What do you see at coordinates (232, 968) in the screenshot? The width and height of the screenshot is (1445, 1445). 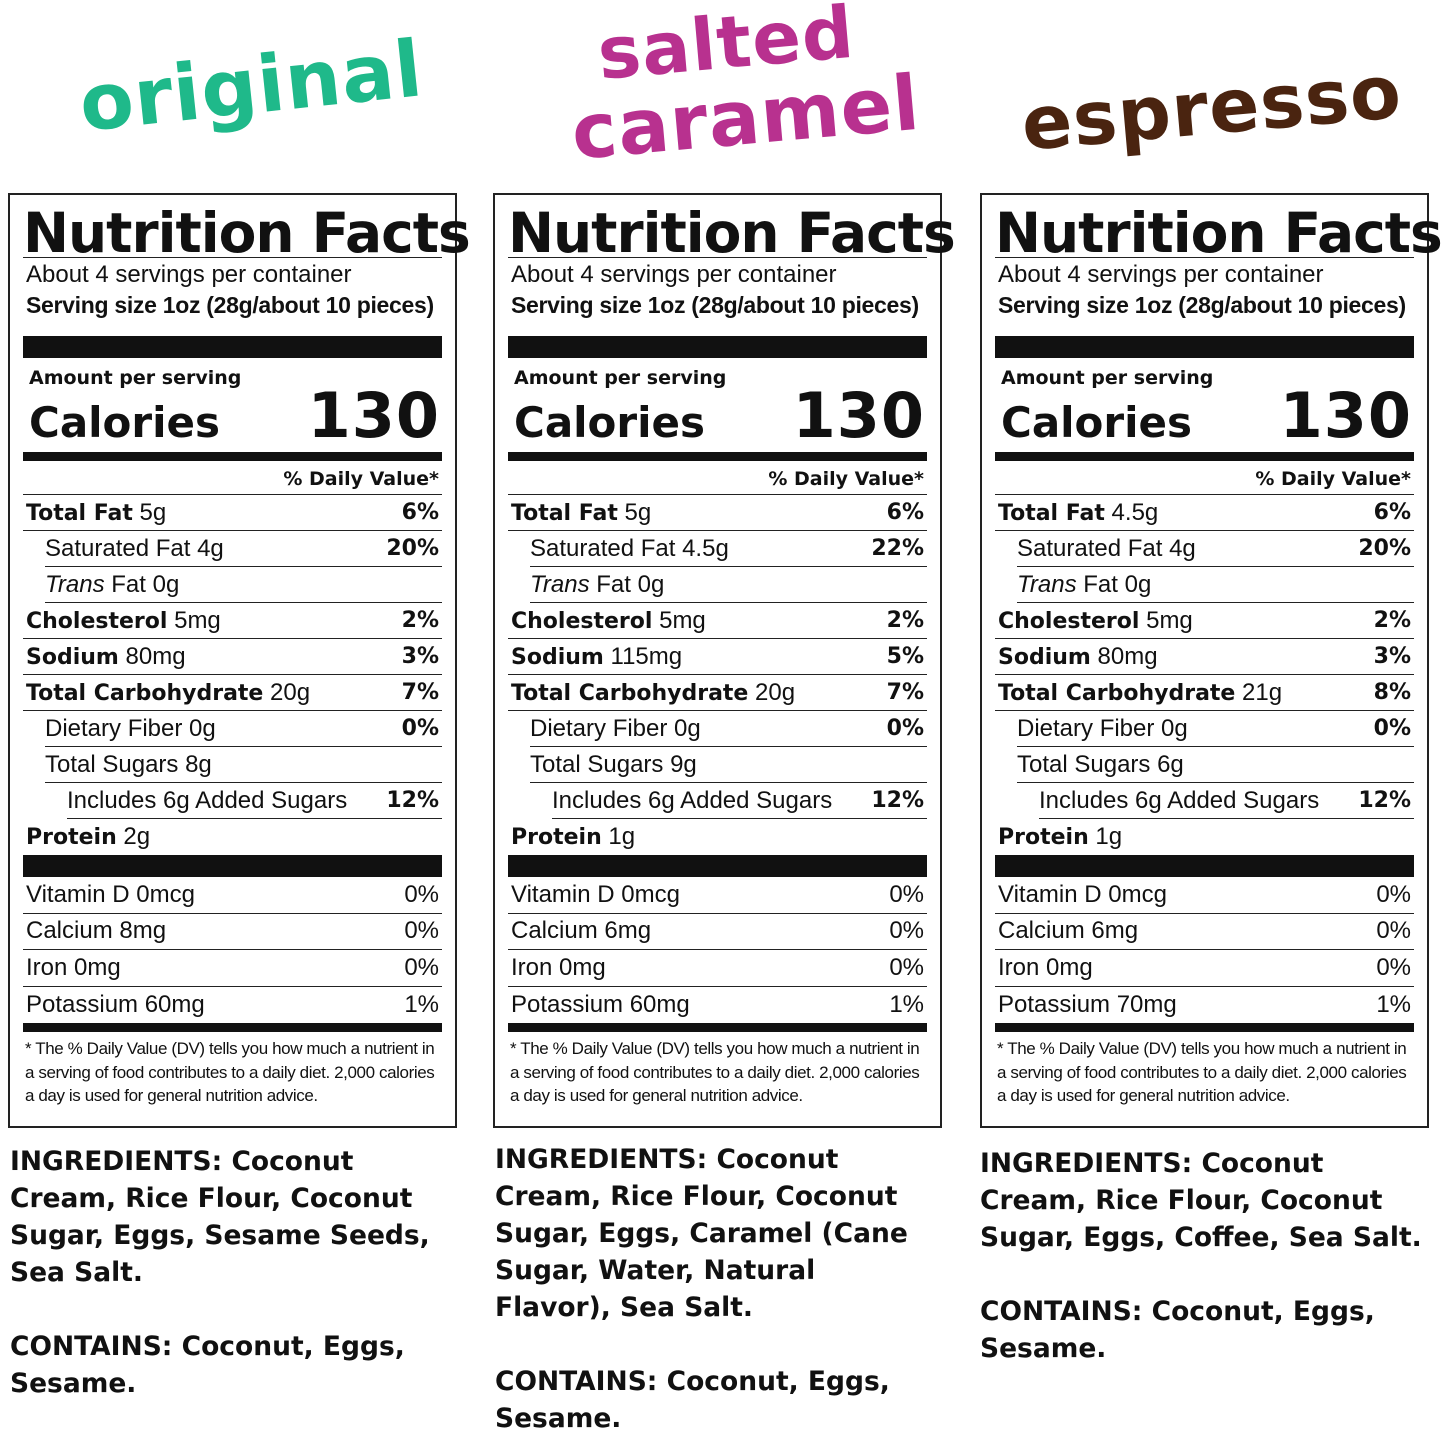 I see `vitamin-row: Iron 0mg 0%` at bounding box center [232, 968].